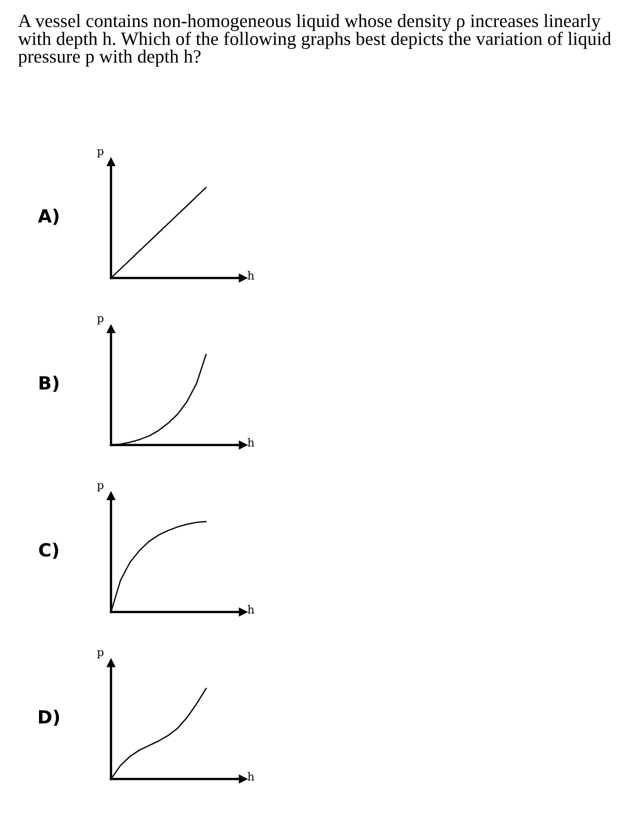  What do you see at coordinates (48, 550) in the screenshot?
I see `text: C)` at bounding box center [48, 550].